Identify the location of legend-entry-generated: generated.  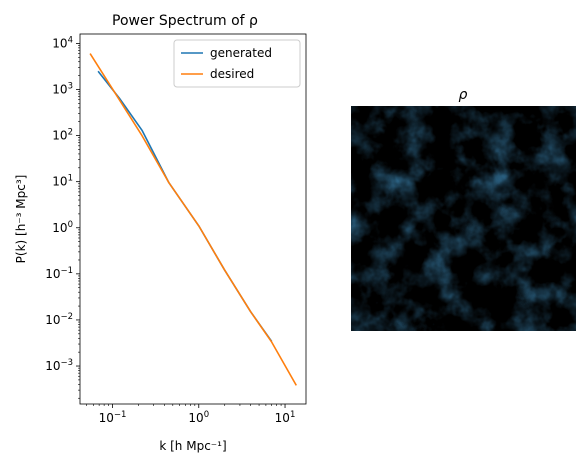
(241, 53).